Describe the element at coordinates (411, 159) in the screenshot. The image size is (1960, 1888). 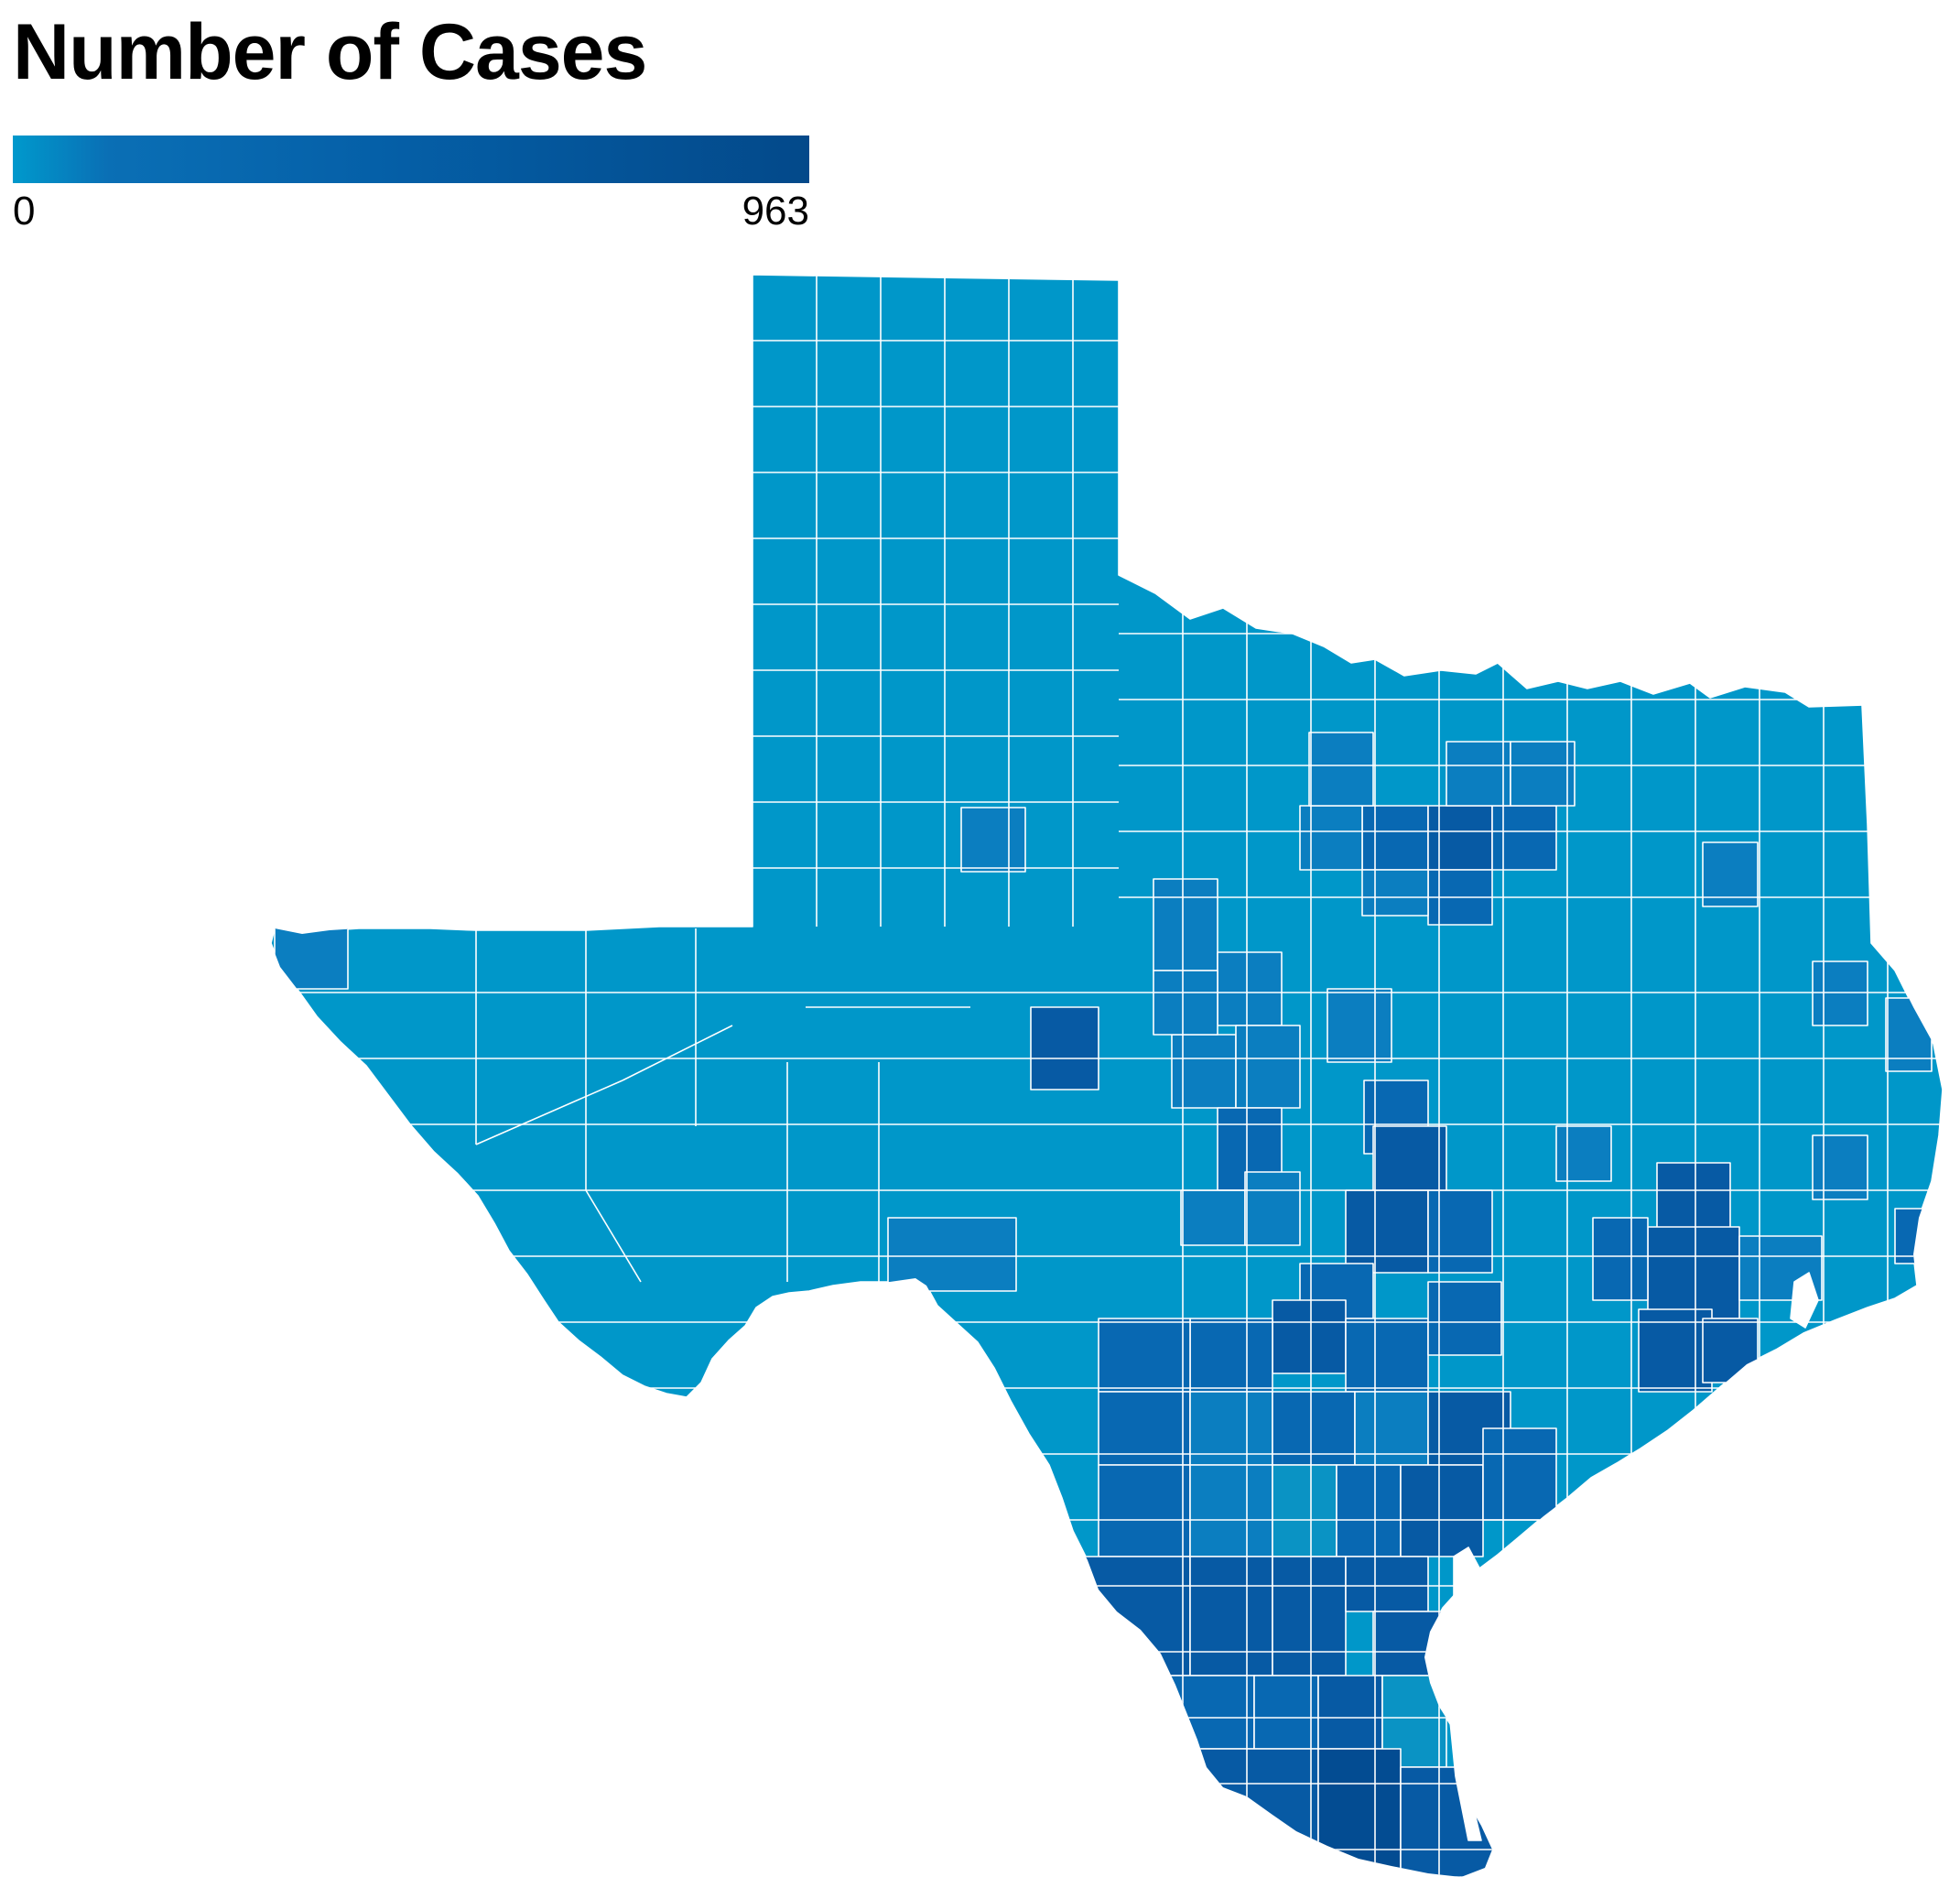
I see `legend-gradient-bar` at that location.